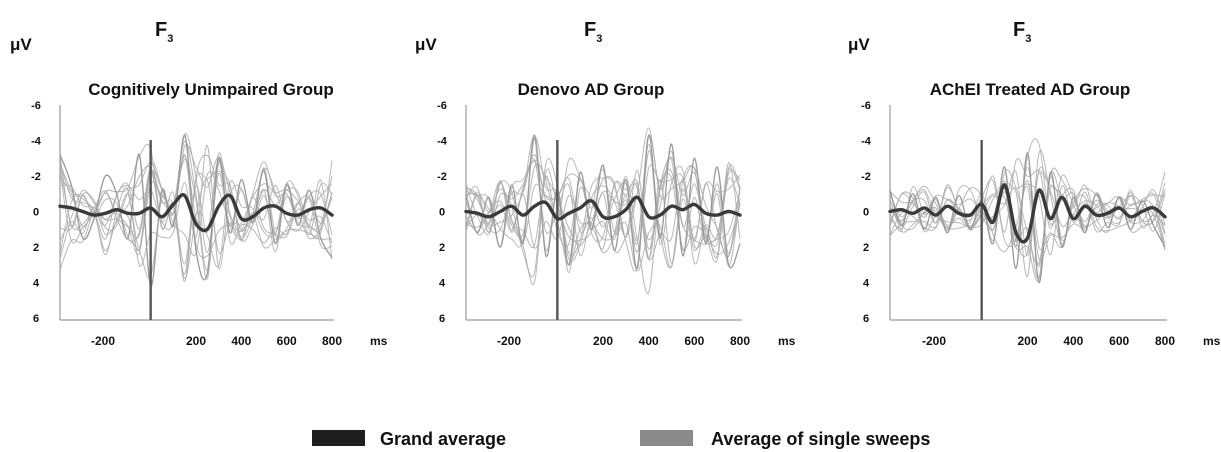 This screenshot has width=1221, height=452. What do you see at coordinates (443, 439) in the screenshot?
I see `legend-label: Grand average` at bounding box center [443, 439].